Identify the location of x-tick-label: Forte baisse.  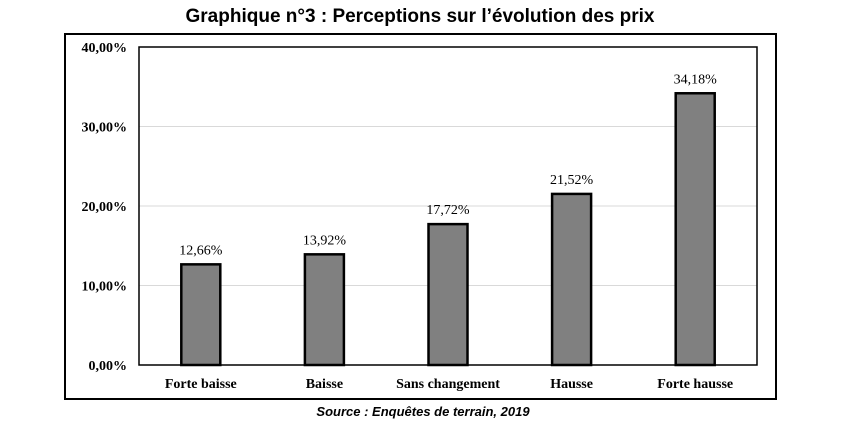
(201, 384).